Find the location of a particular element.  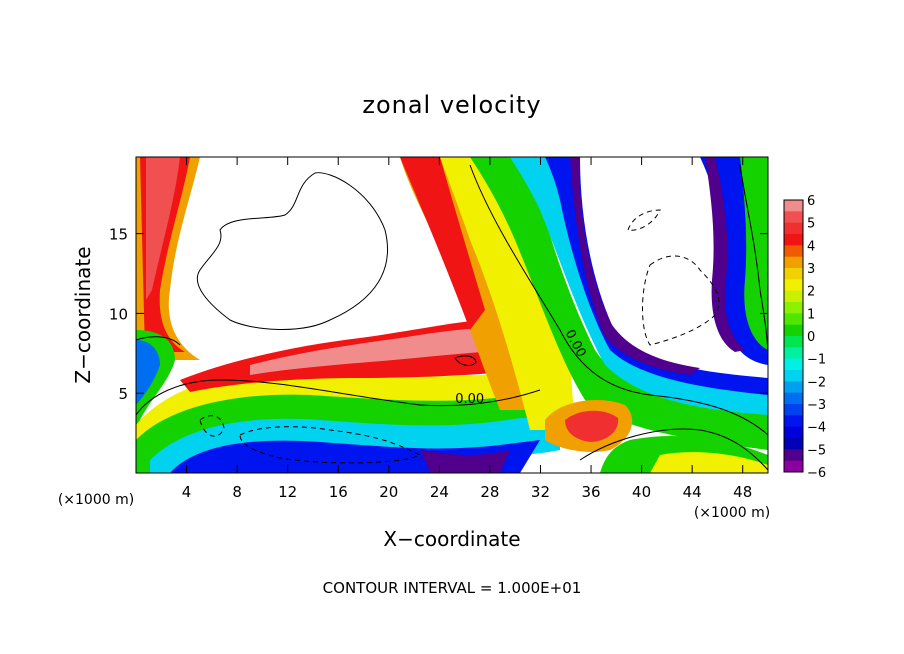

field-band-diag-cyan is located at coordinates (639, 286).